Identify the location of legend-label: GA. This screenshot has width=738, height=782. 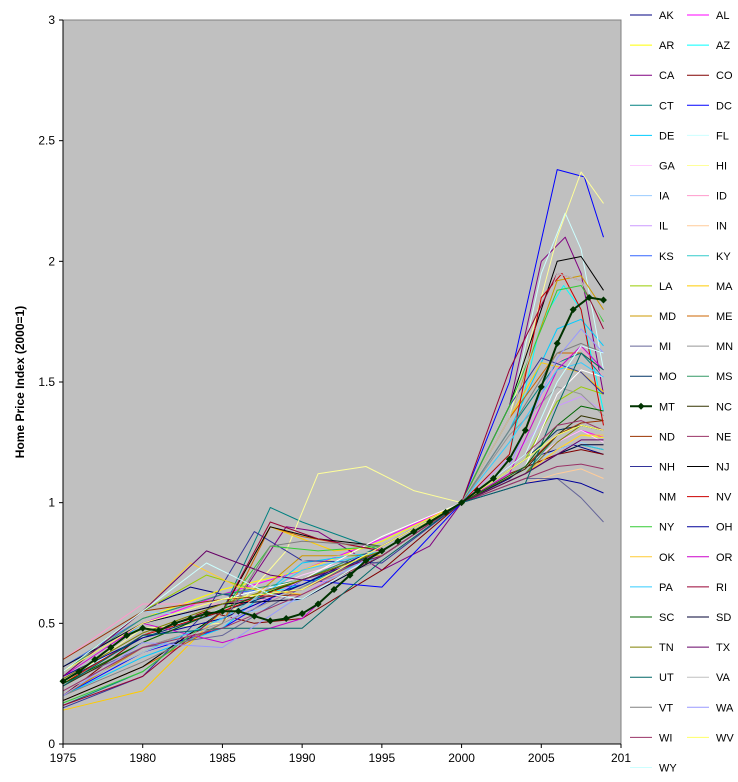
(667, 167).